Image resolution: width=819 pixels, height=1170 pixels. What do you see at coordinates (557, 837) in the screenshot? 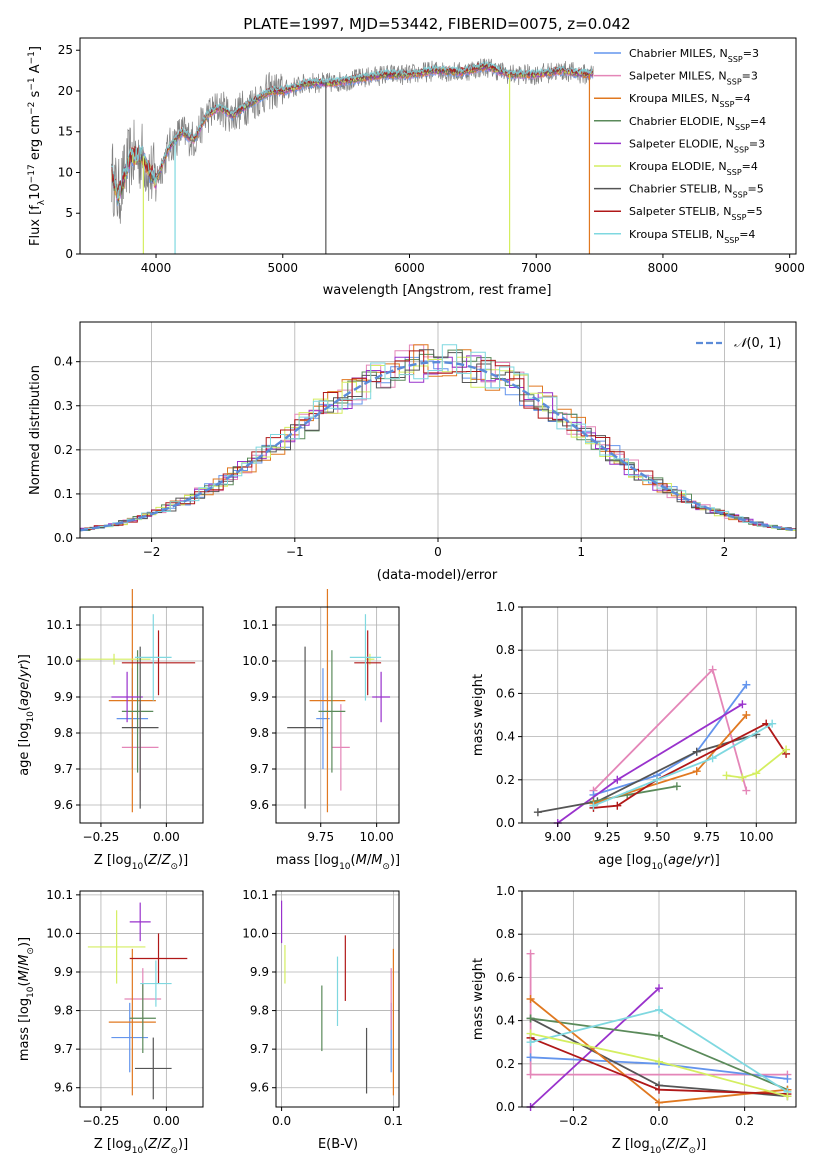
I see `x-tick-label: 9.00` at bounding box center [557, 837].